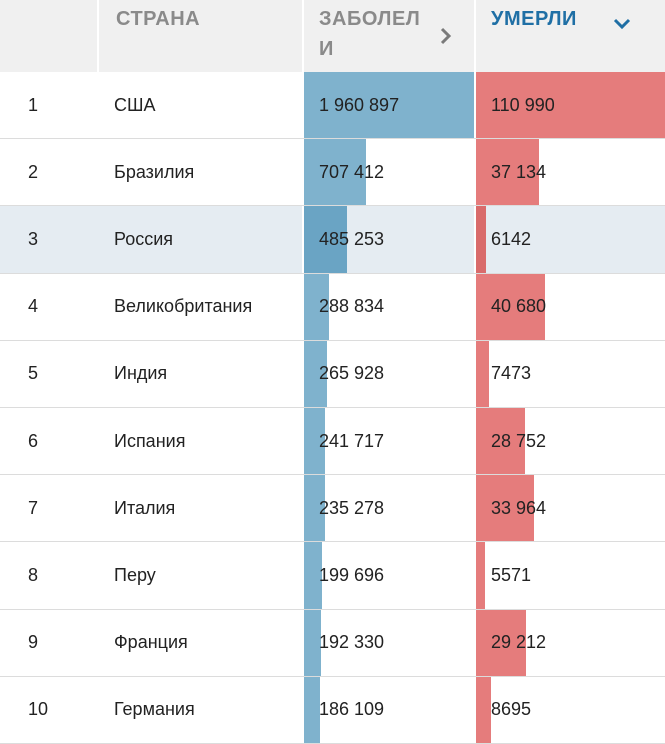 The height and width of the screenshot is (744, 665). I want to click on row-deaths-cell: 29 212, so click(569, 642).